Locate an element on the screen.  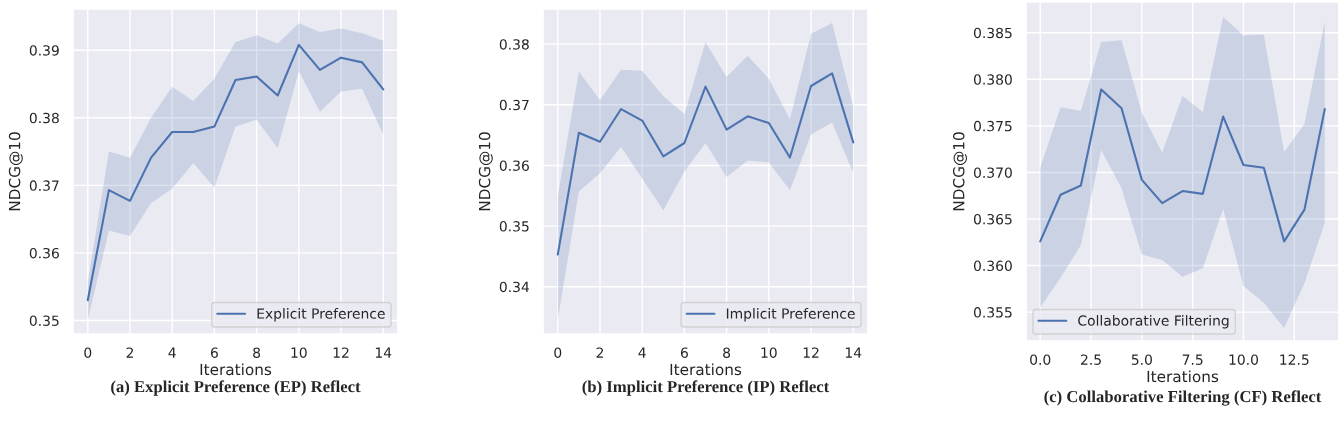
x-tick-label: 5.0 is located at coordinates (1141, 359).